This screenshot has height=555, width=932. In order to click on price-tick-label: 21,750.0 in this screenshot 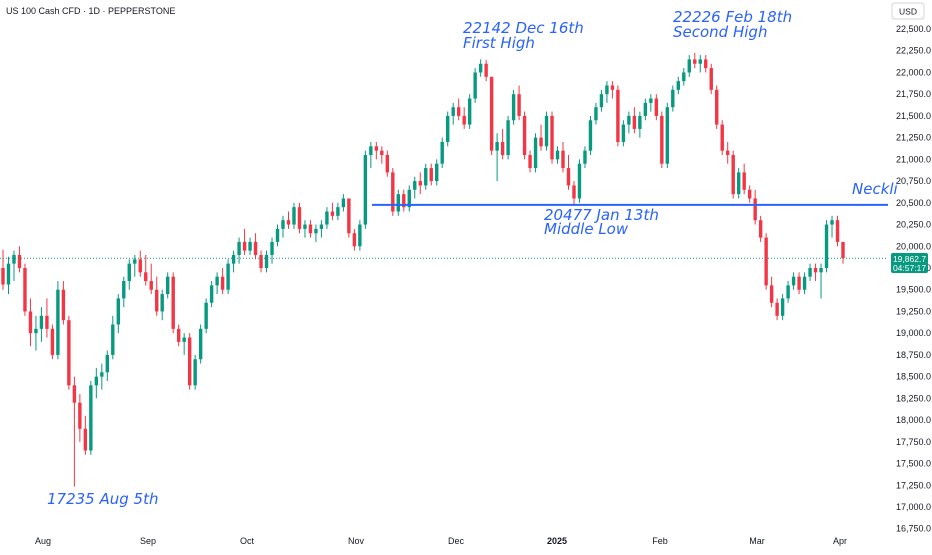, I will do `click(913, 94)`.